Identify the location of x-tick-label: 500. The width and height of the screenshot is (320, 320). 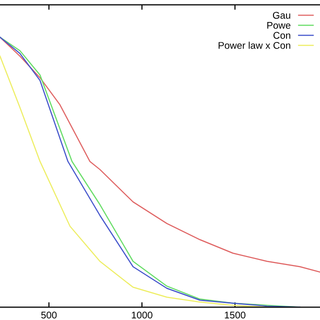
(49, 315).